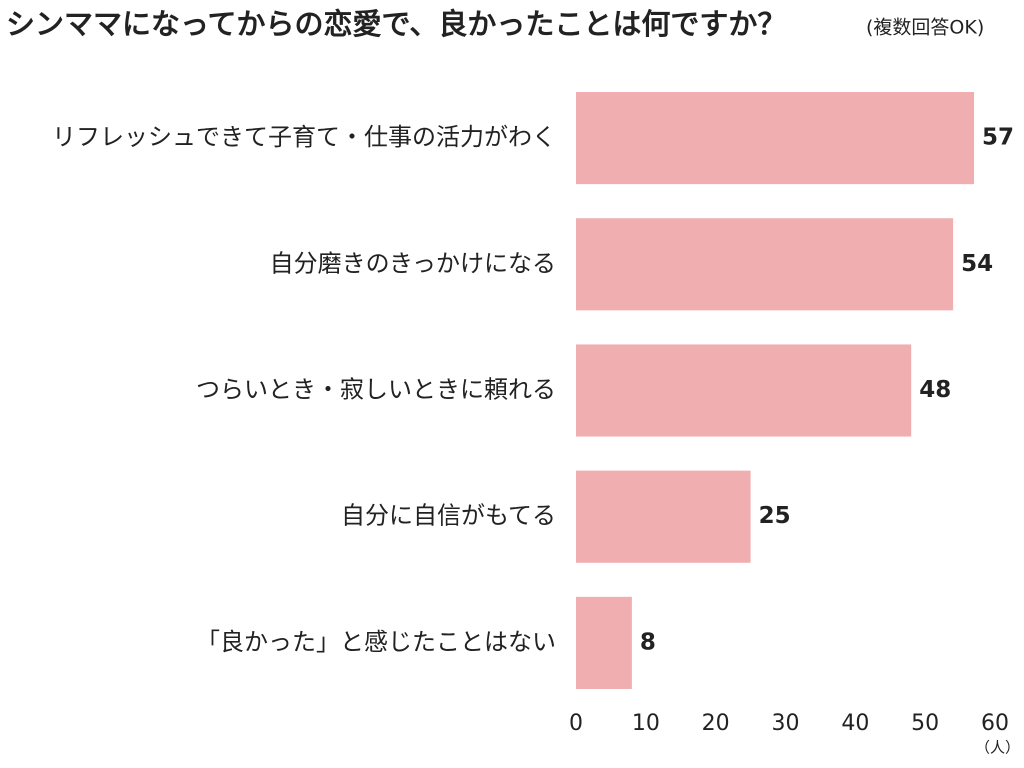 Image resolution: width=1024 pixels, height=768 pixels. What do you see at coordinates (648, 642) in the screenshot?
I see `value-label: 8` at bounding box center [648, 642].